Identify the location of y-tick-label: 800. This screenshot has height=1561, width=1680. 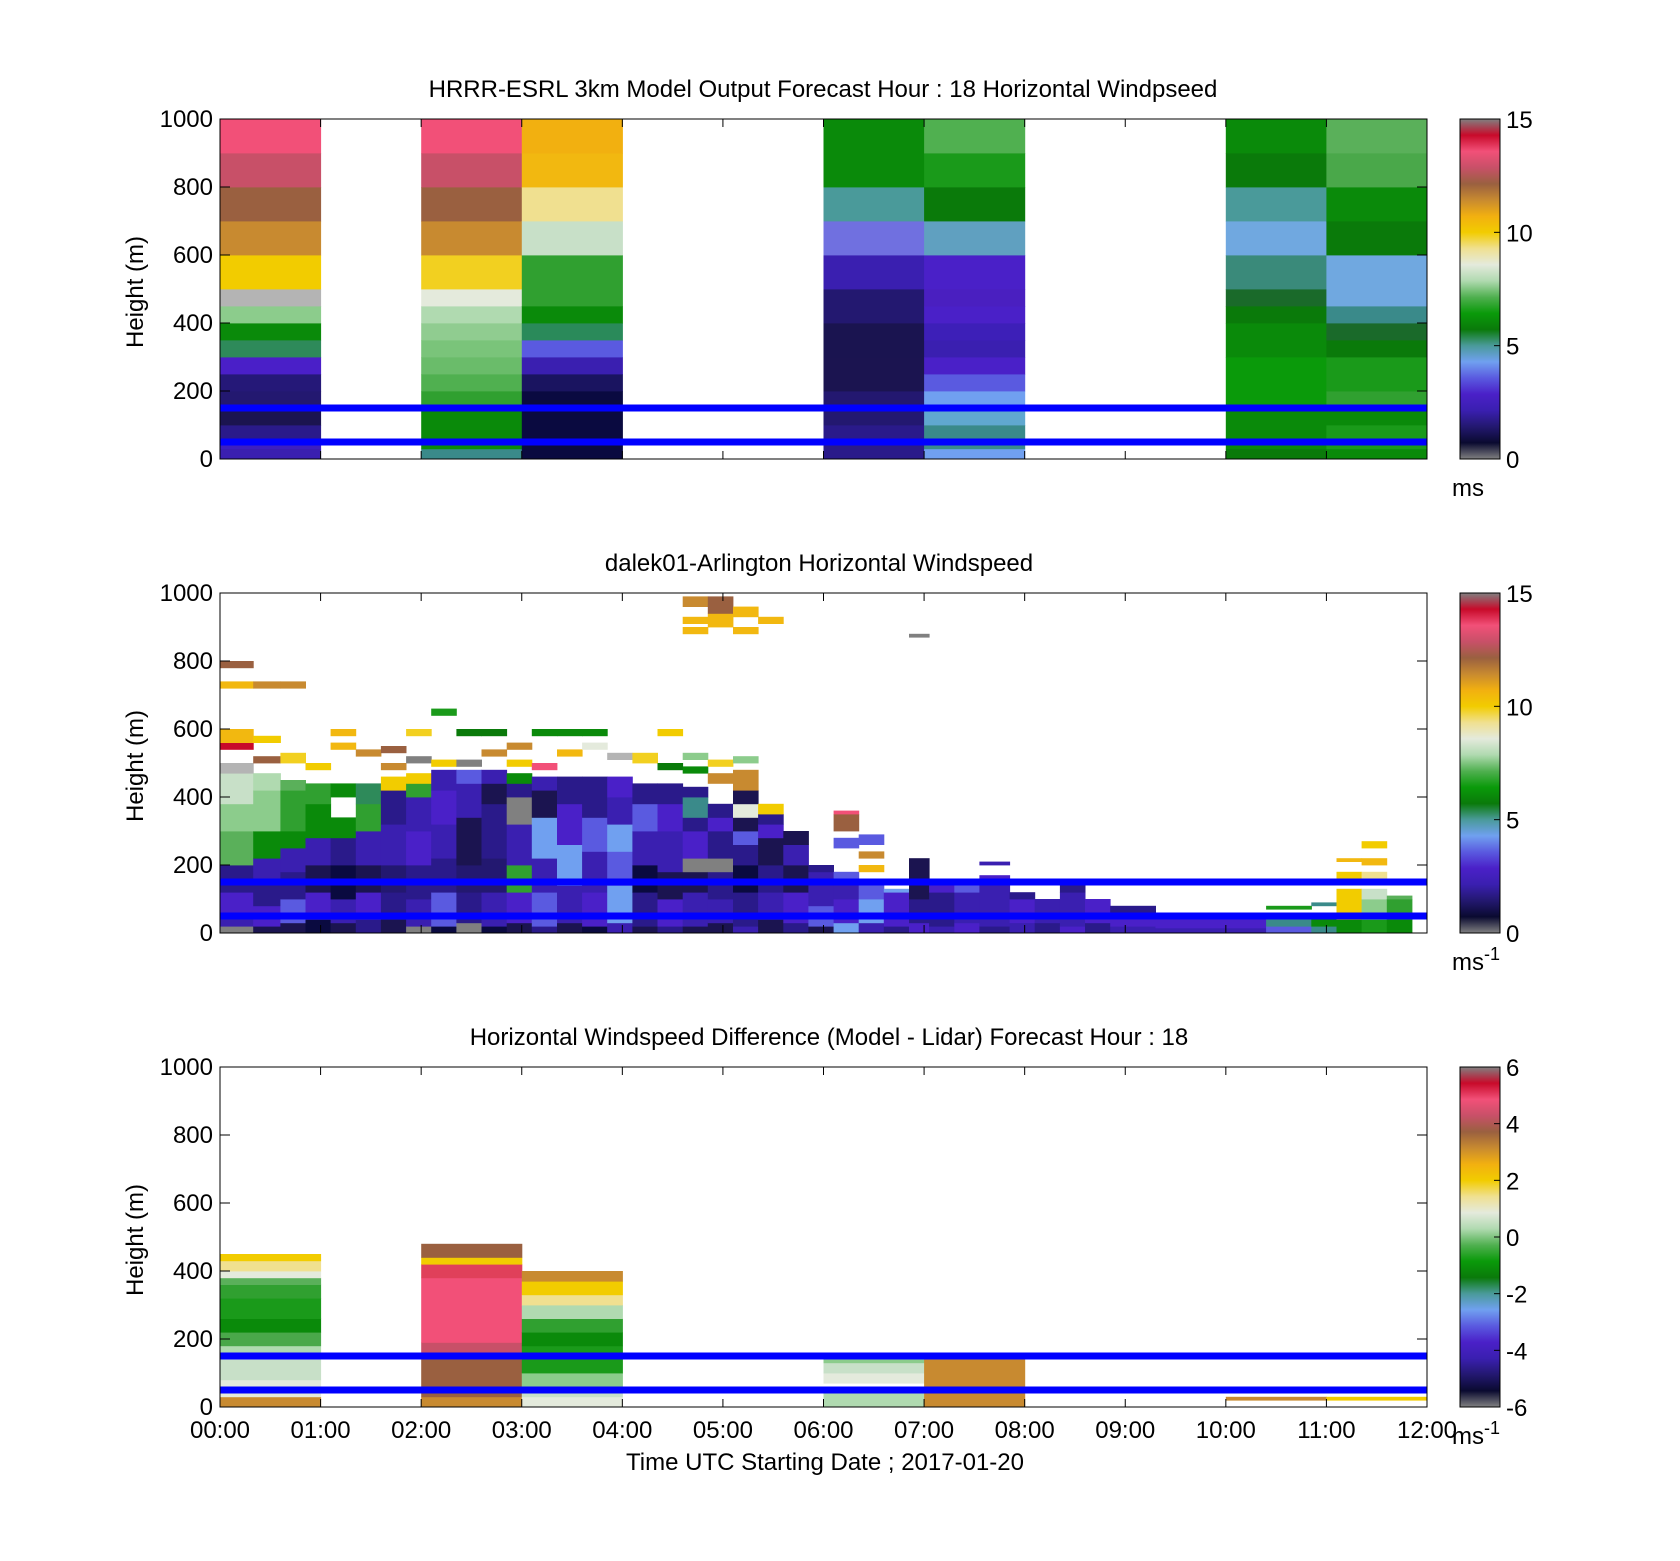
(193, 1135).